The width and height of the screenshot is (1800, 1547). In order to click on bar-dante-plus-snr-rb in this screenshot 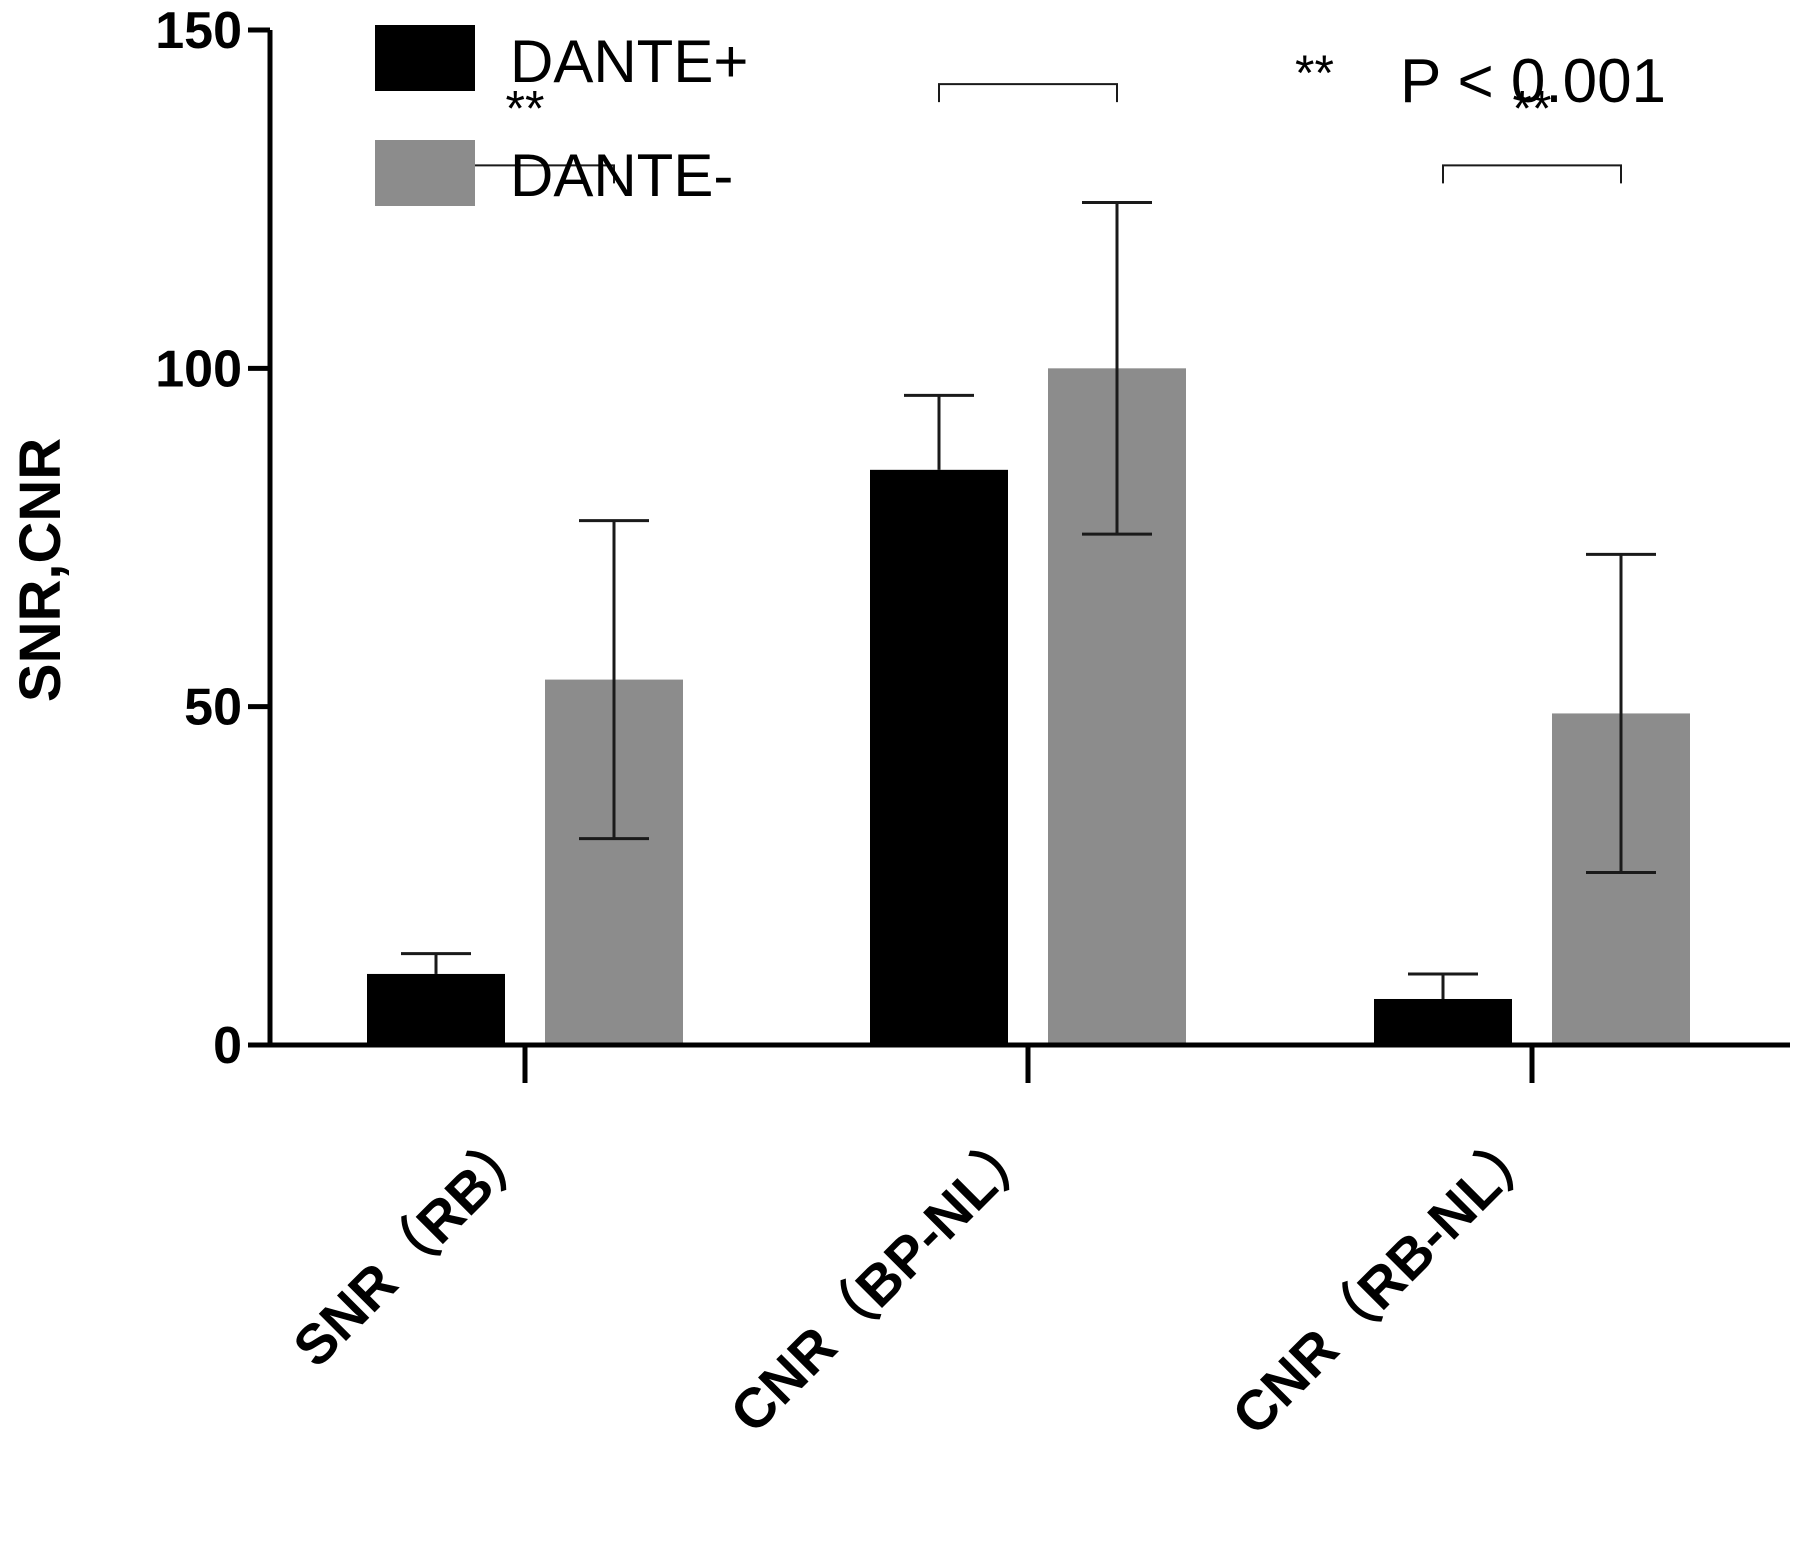, I will do `click(436, 1009)`.